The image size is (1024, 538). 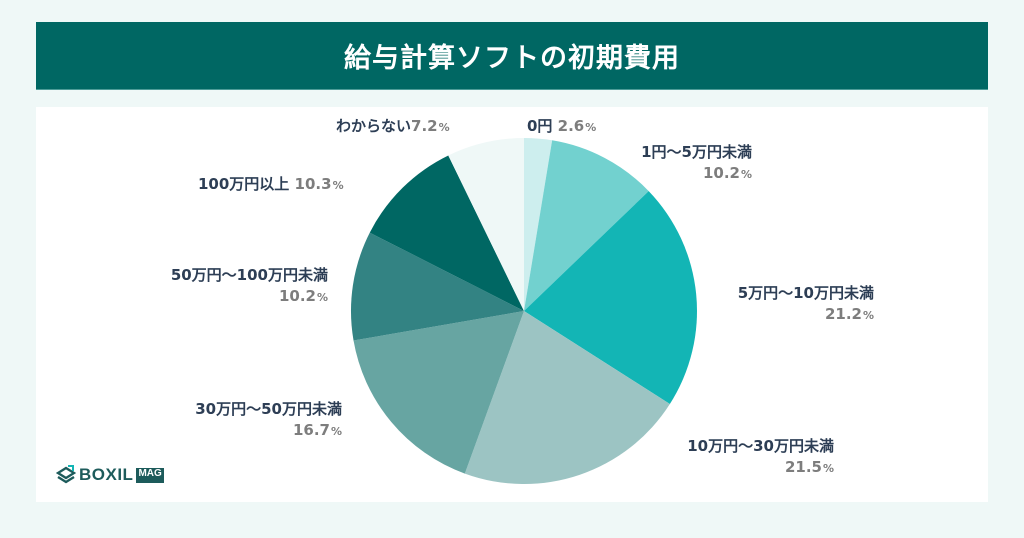 I want to click on boxil-logo-icon, so click(x=66, y=474).